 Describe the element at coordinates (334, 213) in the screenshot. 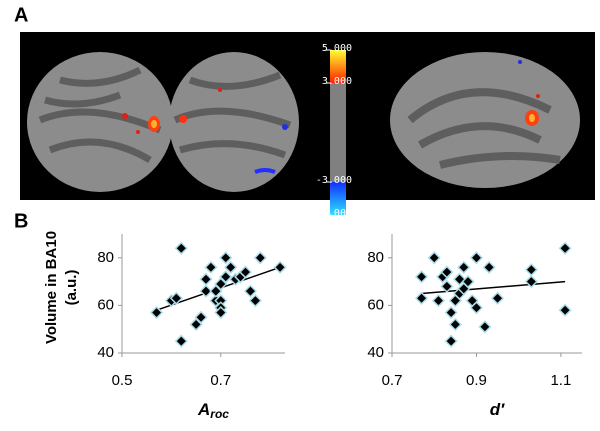

I see `colorbar-label: -5.000` at that location.